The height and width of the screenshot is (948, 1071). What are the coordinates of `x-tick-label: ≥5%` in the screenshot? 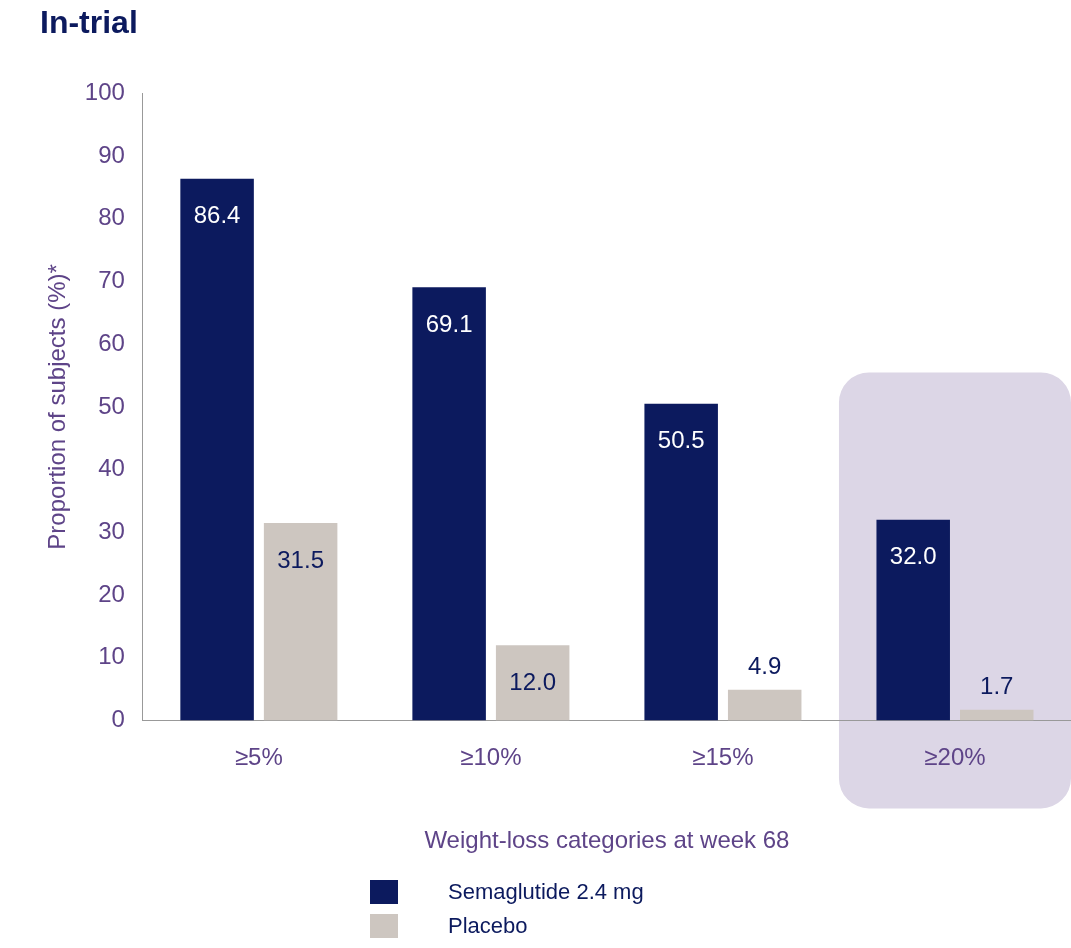 It's located at (258, 757).